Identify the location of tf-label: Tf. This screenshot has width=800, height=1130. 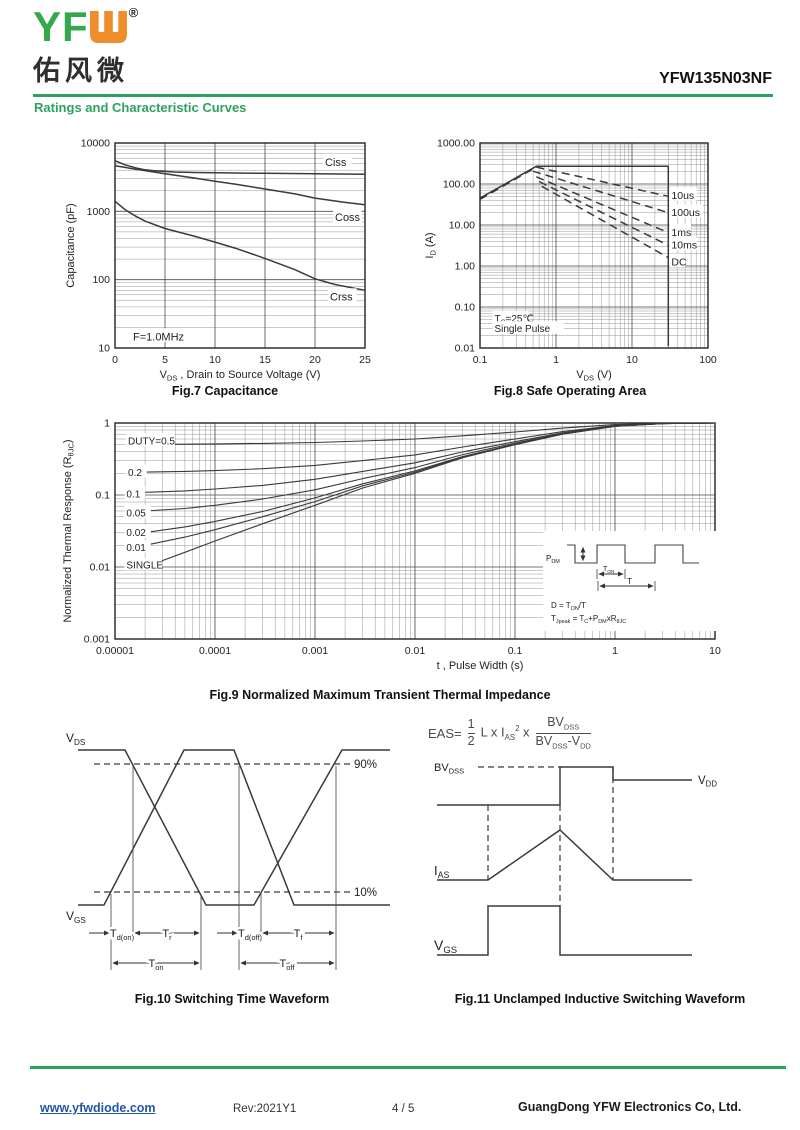
(299, 935).